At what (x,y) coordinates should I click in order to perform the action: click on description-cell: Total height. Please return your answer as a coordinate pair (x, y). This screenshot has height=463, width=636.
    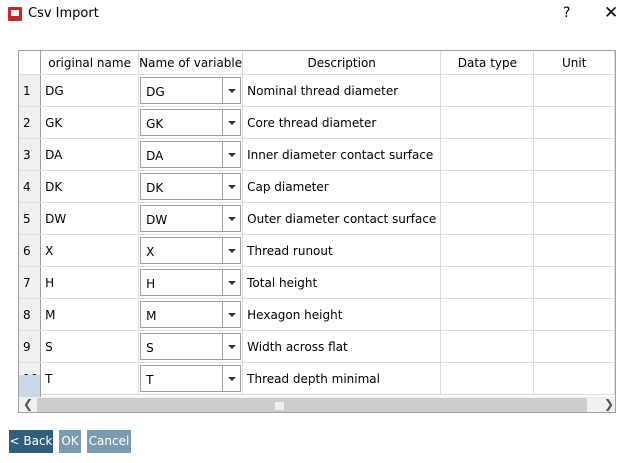
    Looking at the image, I should click on (342, 282).